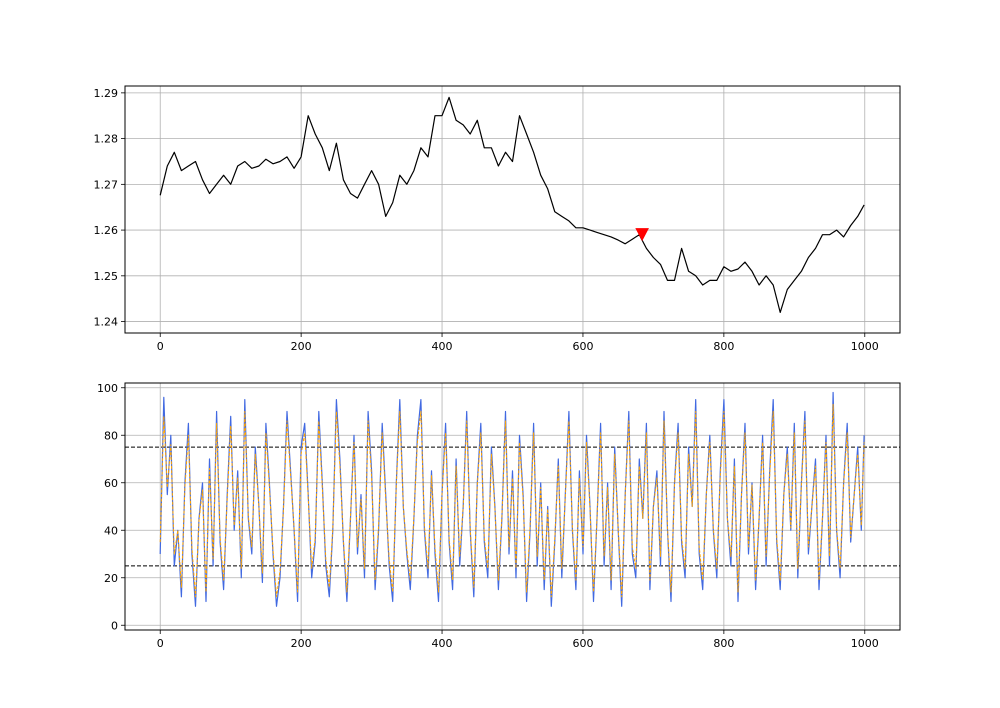 The width and height of the screenshot is (1000, 708). Describe the element at coordinates (106, 139) in the screenshot. I see `price-chart-y-tick-label: 1.28` at that location.